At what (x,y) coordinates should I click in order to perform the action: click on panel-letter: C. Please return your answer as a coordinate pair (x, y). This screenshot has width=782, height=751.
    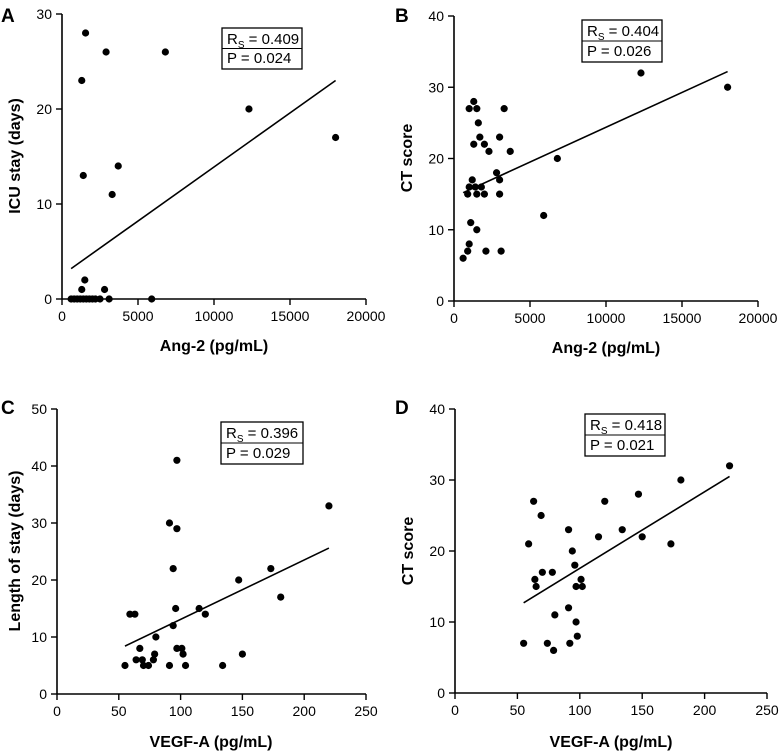
    Looking at the image, I should click on (8, 408).